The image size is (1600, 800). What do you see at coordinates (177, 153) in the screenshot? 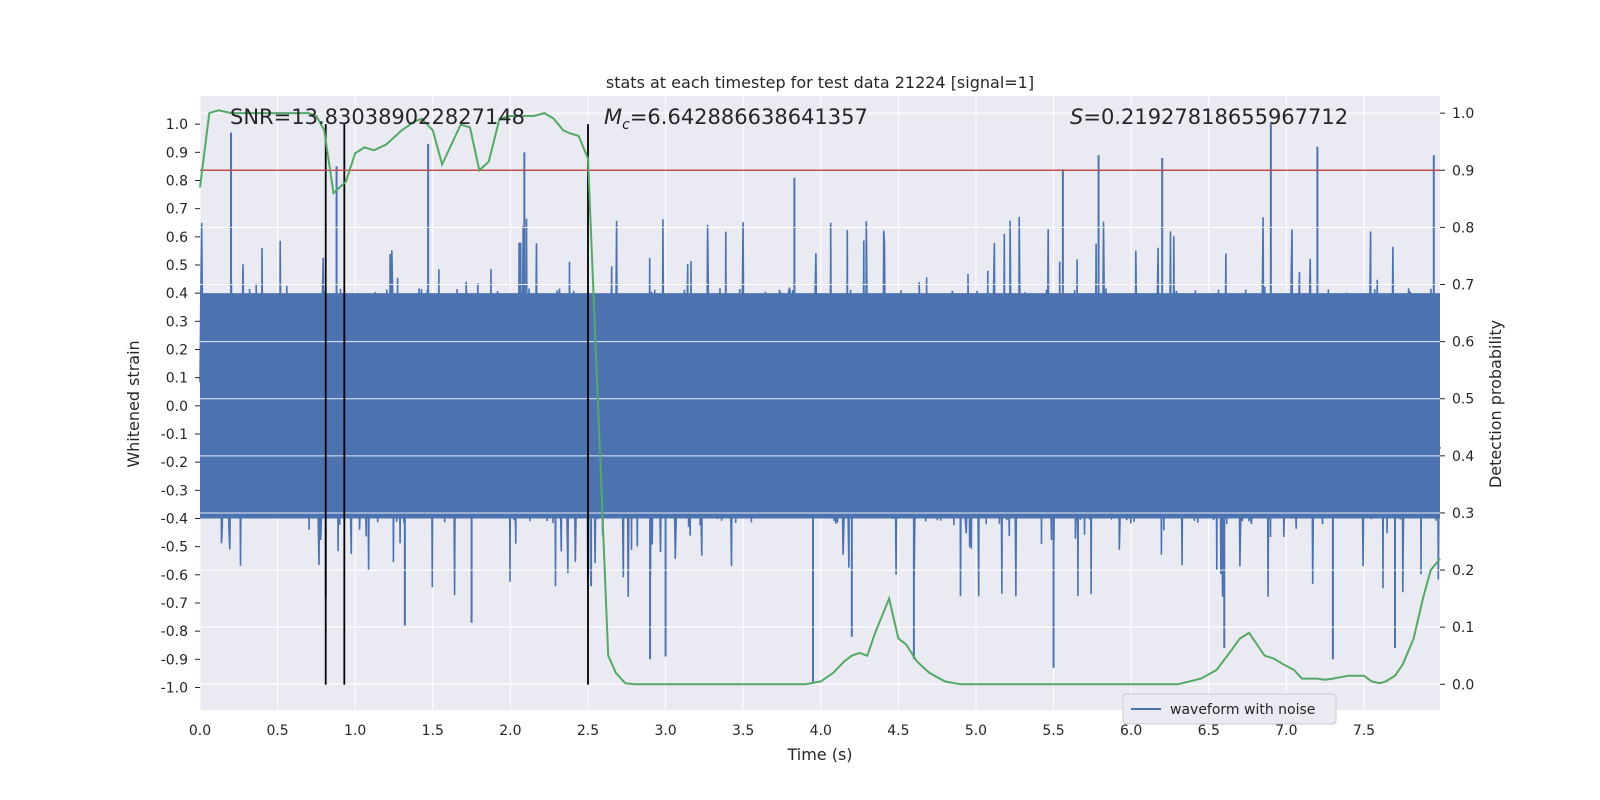
I see `y-tick-label: 0.9` at bounding box center [177, 153].